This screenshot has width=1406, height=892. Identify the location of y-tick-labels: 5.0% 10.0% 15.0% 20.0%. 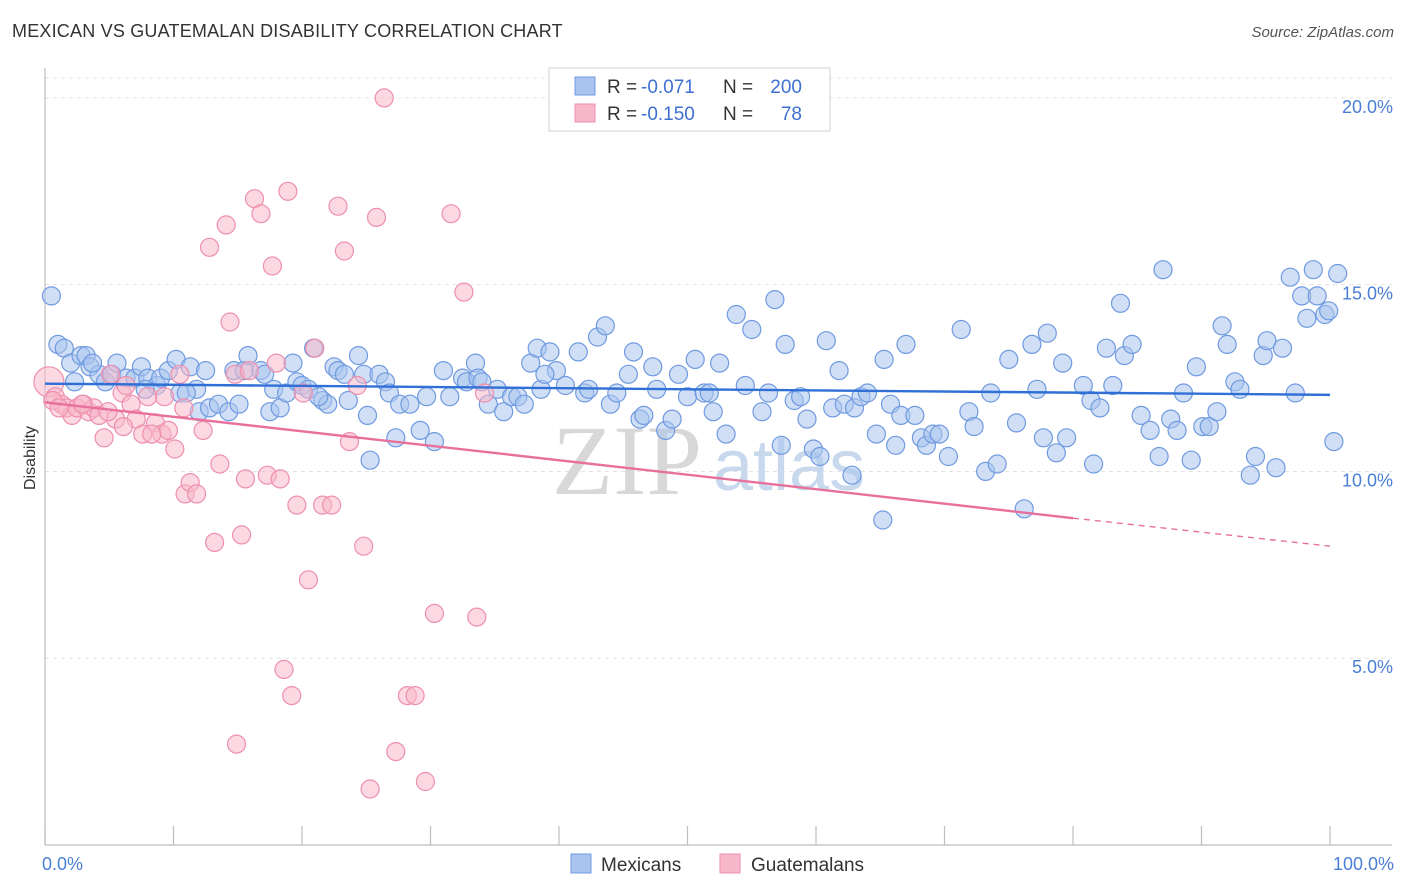
(1367, 387).